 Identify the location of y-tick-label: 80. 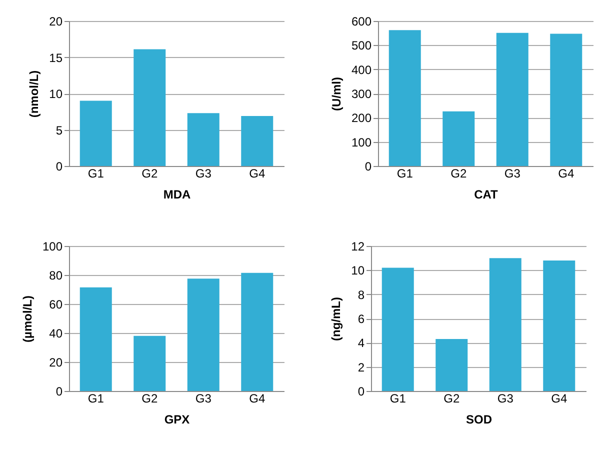
(56, 275).